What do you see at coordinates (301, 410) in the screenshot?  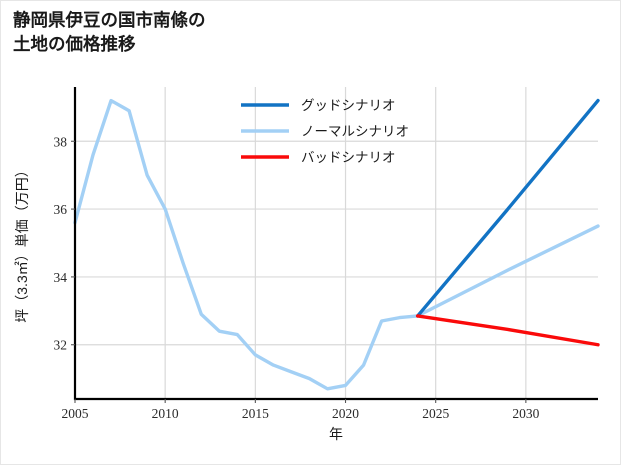 I see `x-axis-ticks: 2005 2010 2015 2020 2025 2030` at bounding box center [301, 410].